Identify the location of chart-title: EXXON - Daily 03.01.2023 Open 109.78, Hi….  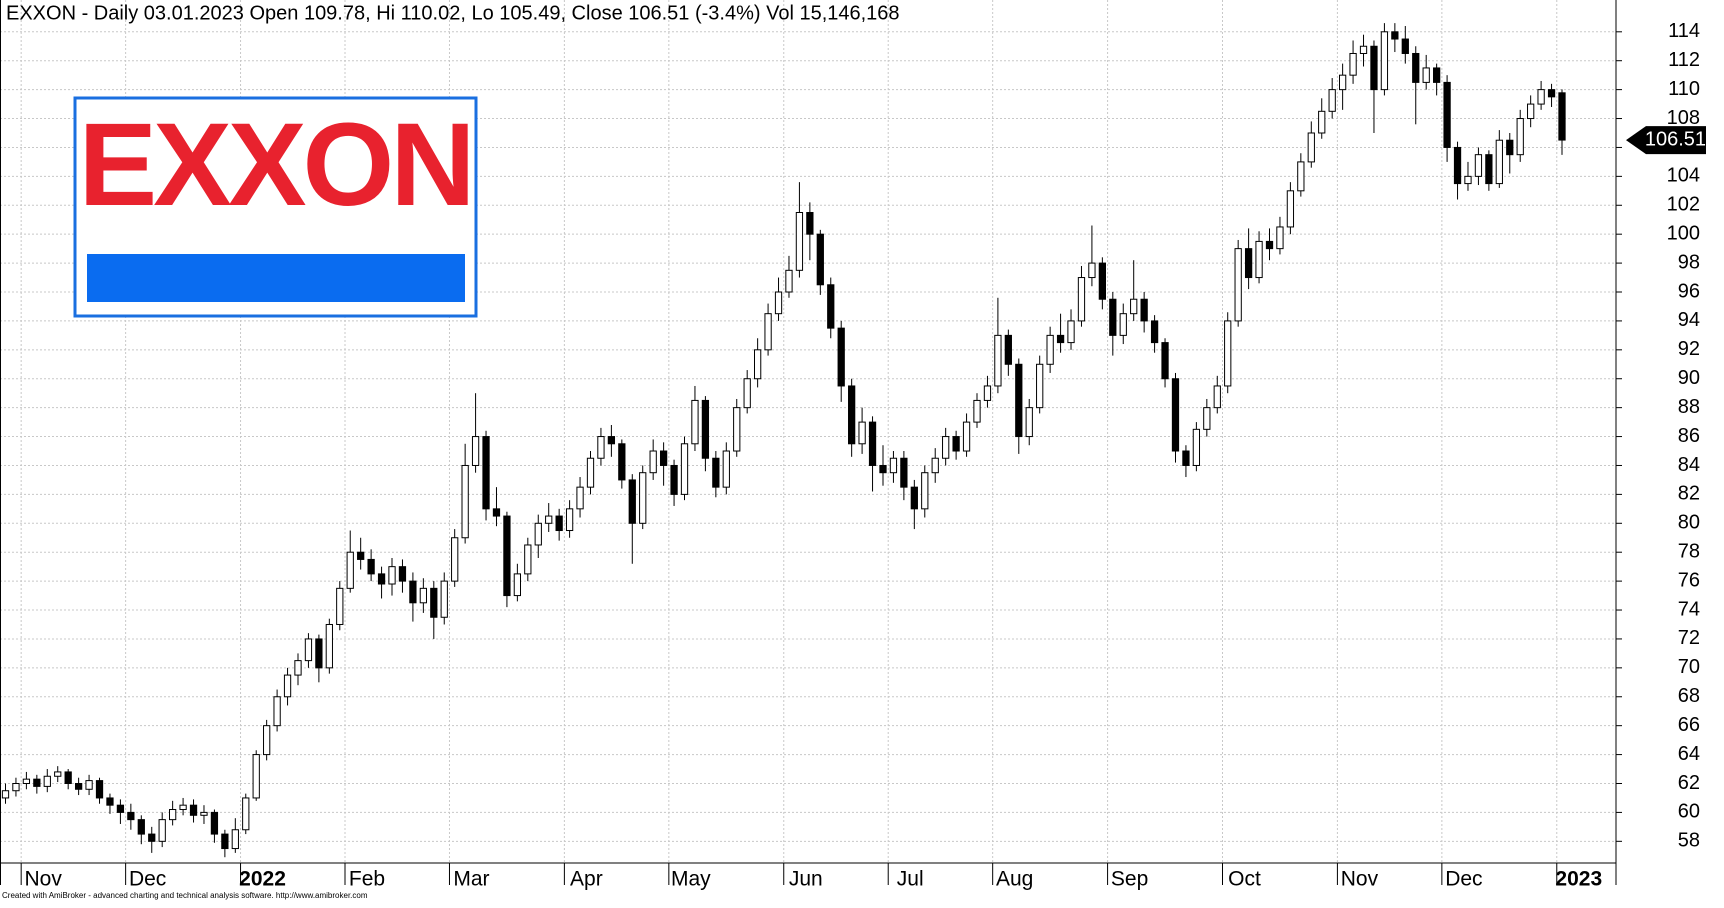
(453, 13).